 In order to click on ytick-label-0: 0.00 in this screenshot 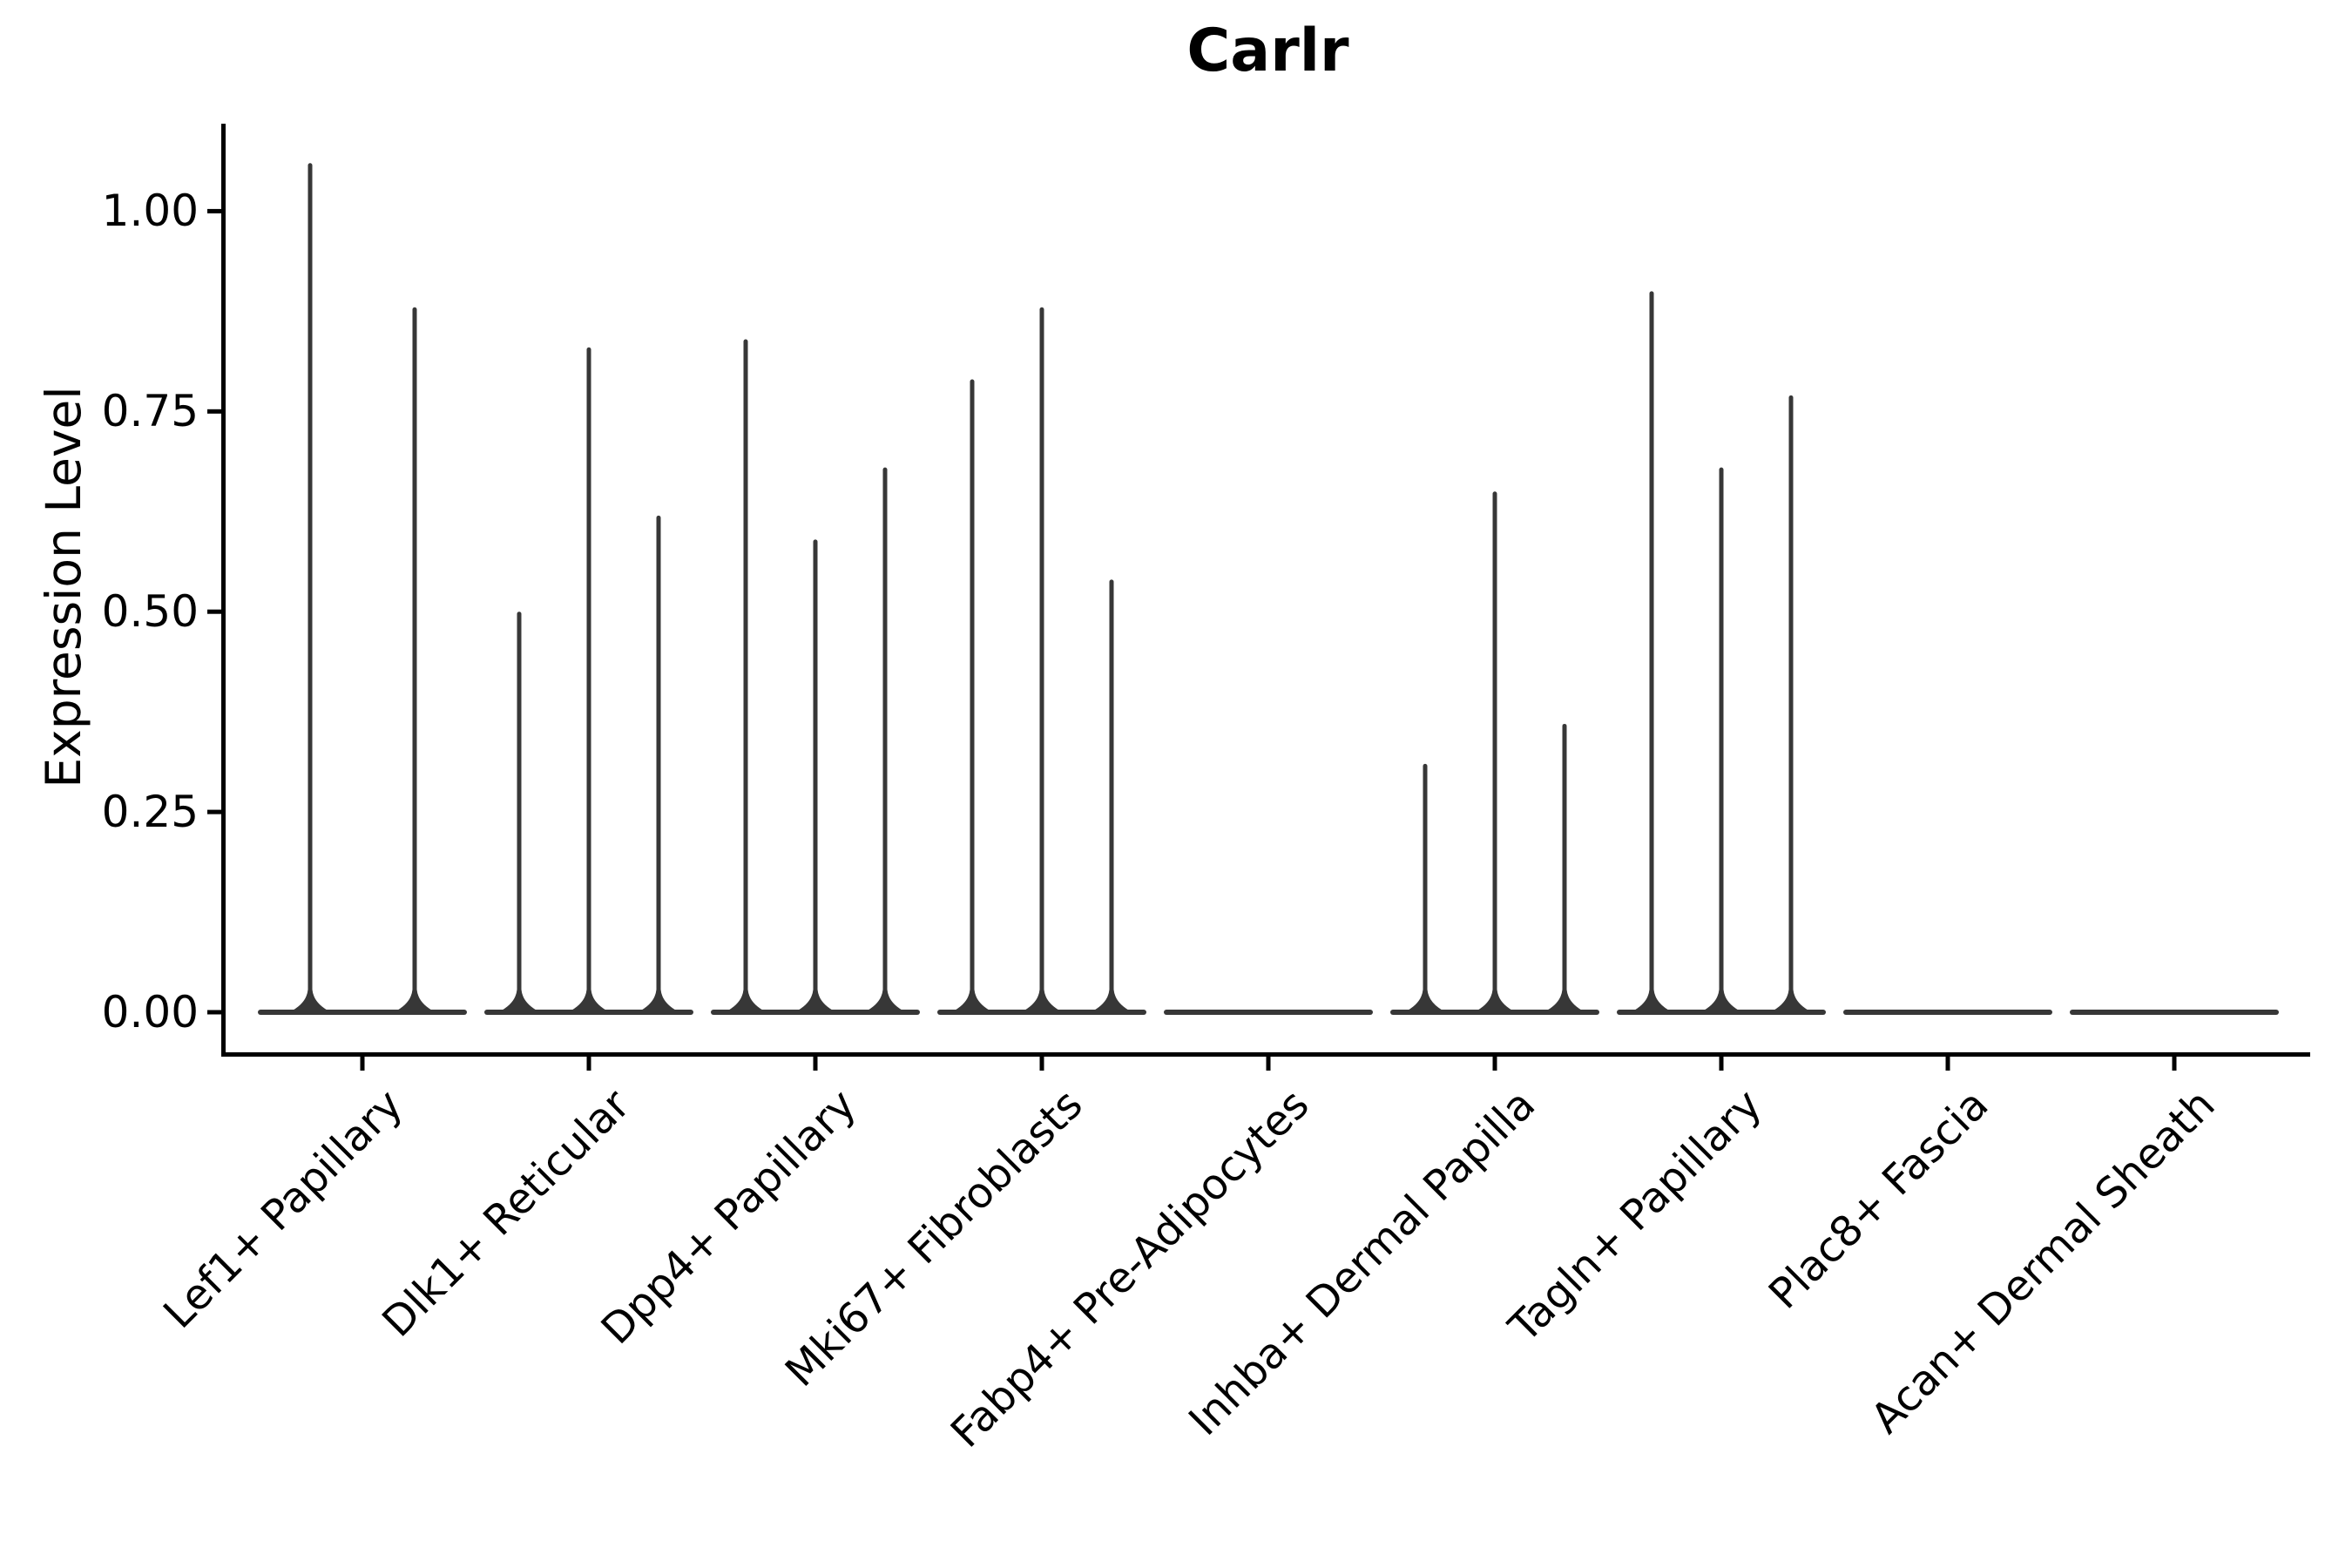, I will do `click(150, 1012)`.